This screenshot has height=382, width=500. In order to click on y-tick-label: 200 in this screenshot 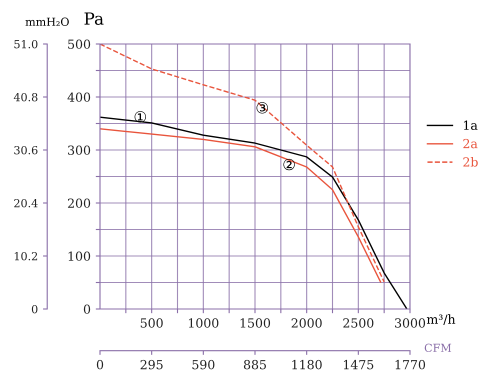, I will do `click(79, 203)`.